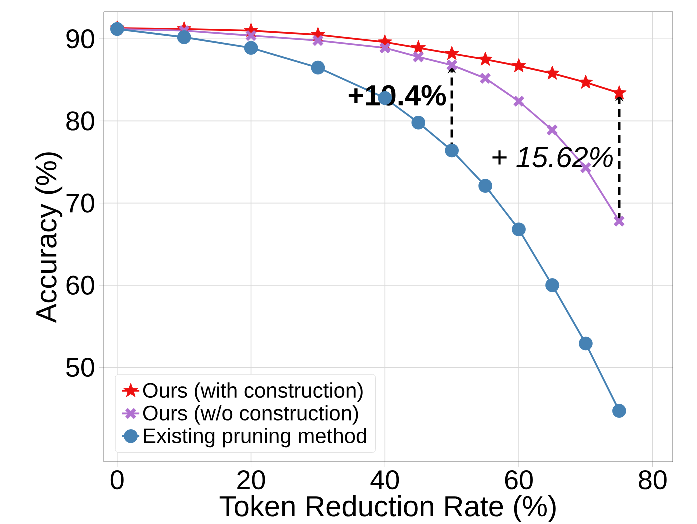  Describe the element at coordinates (519, 480) in the screenshot. I see `x-tick-label: 60` at that location.